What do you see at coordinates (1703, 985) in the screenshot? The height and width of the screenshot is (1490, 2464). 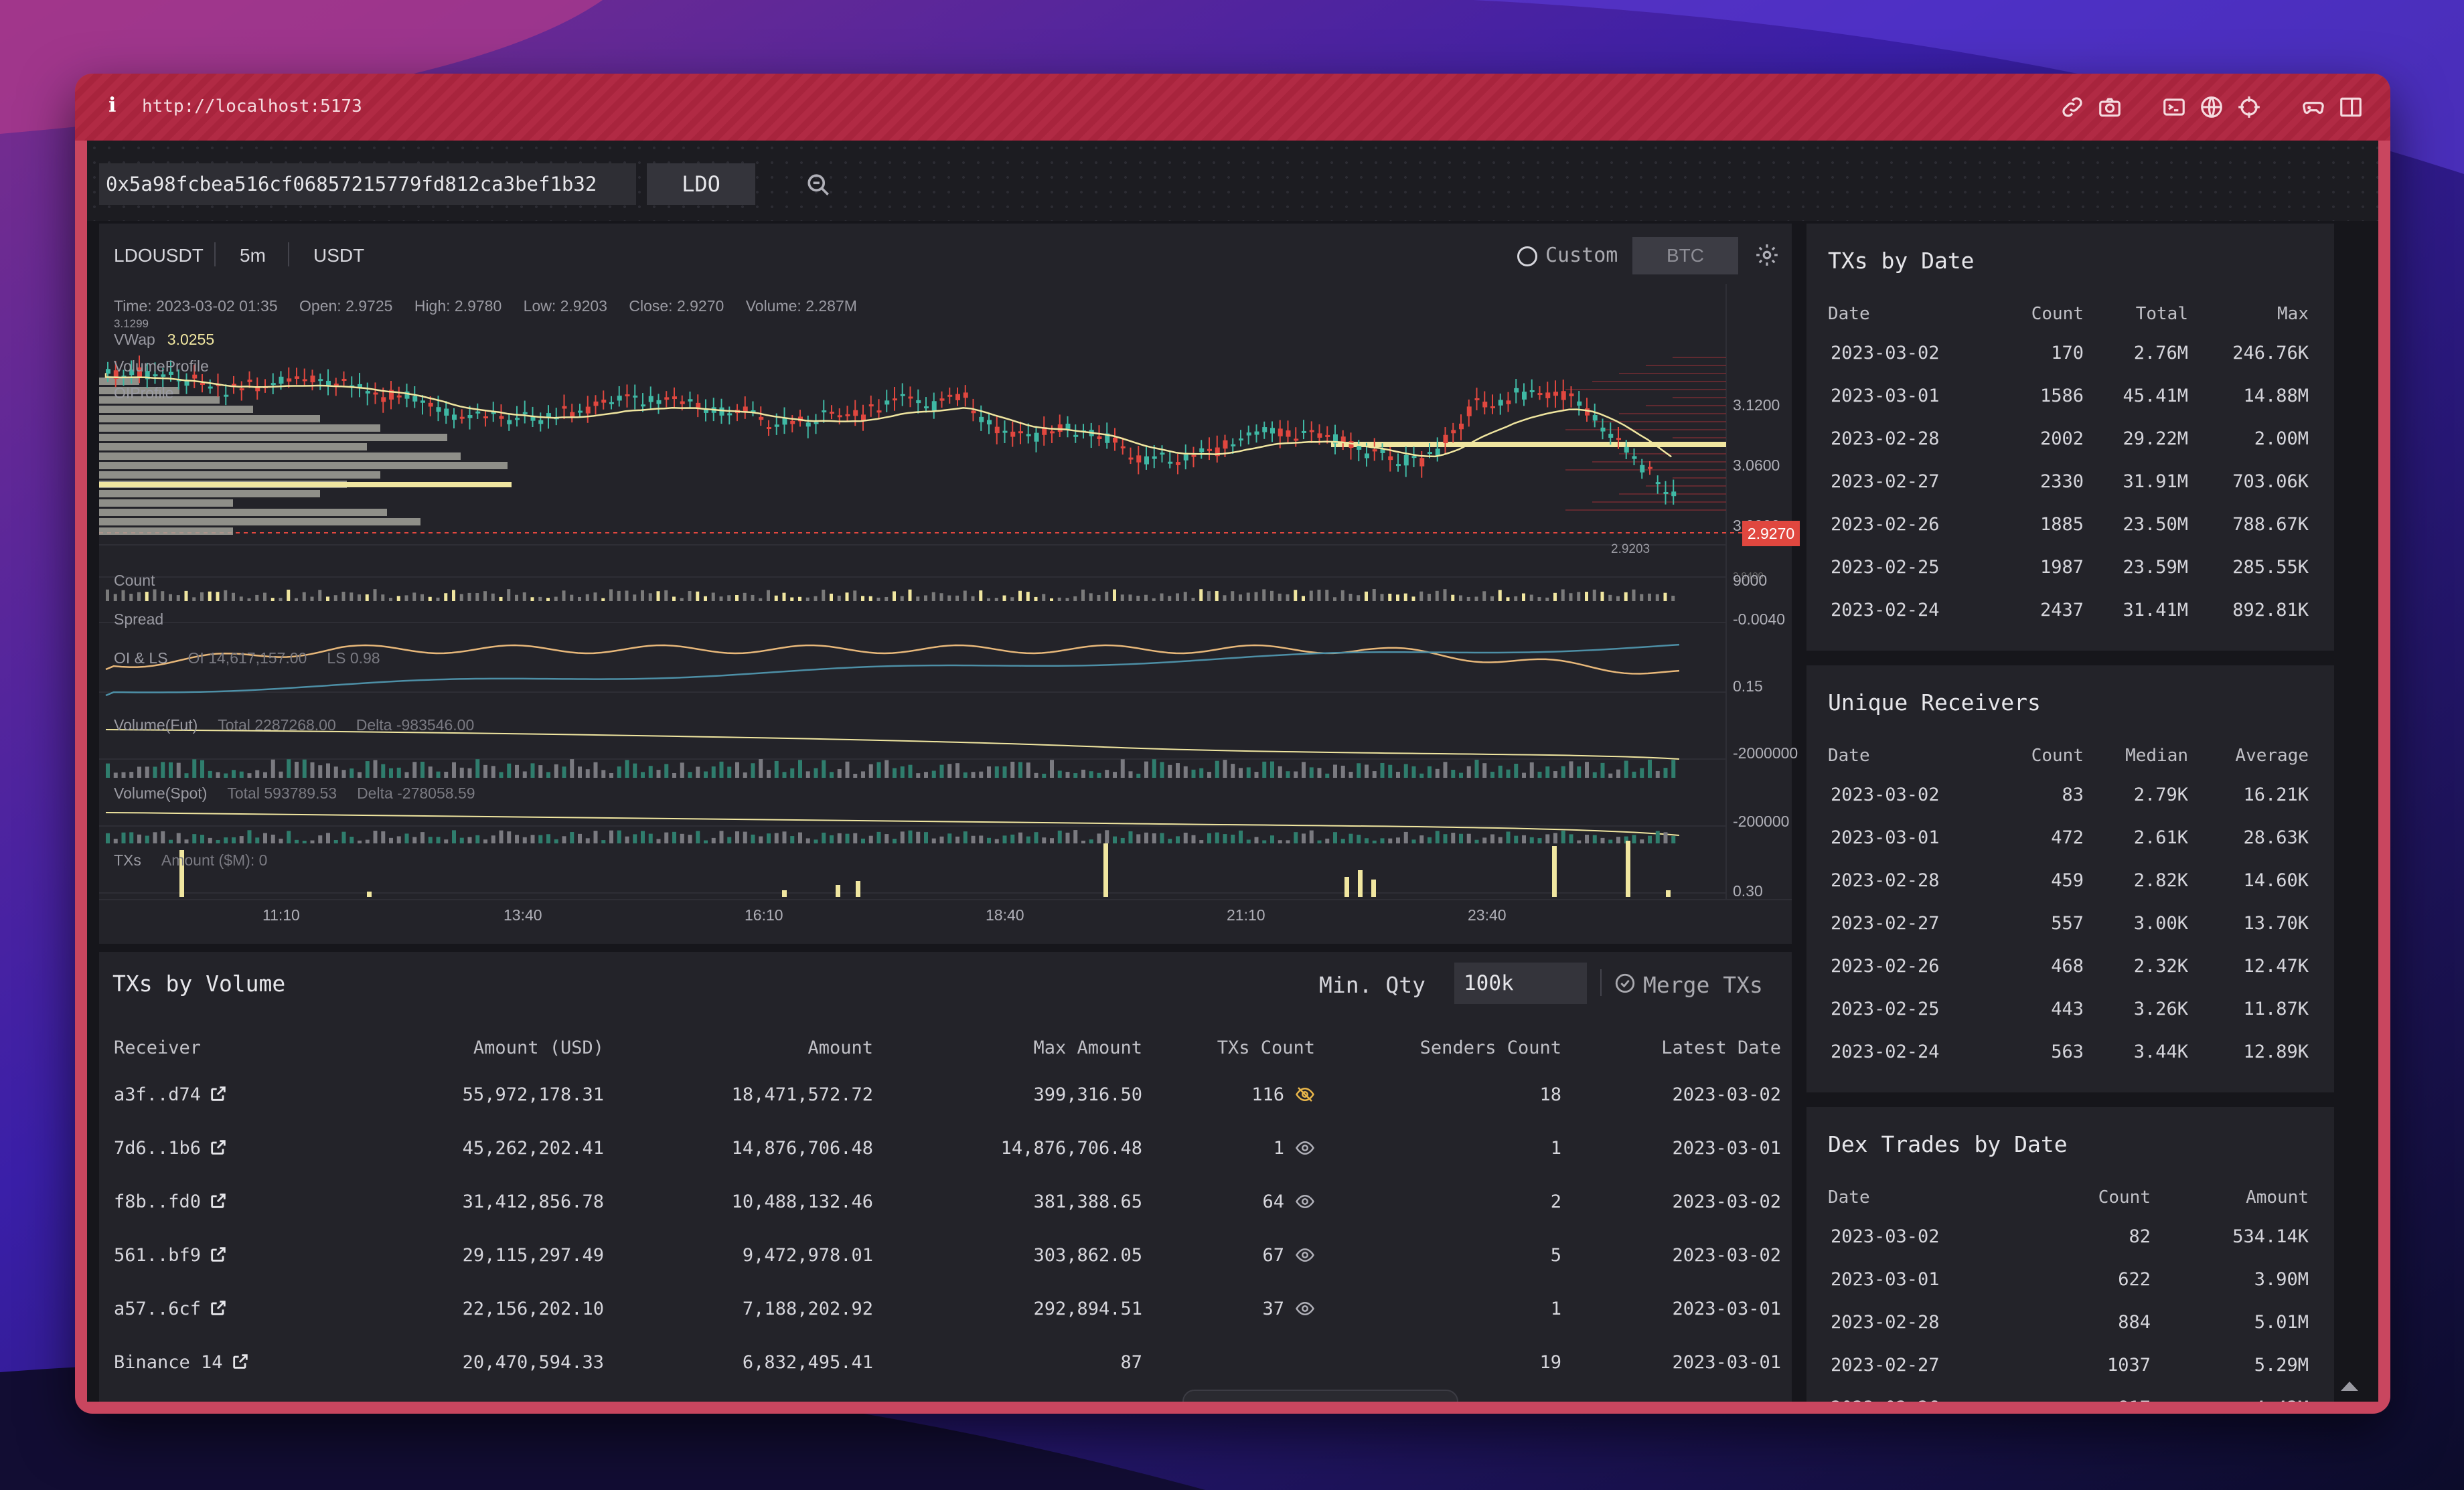 I see `merge-txs-toggle: Merge TXs` at bounding box center [1703, 985].